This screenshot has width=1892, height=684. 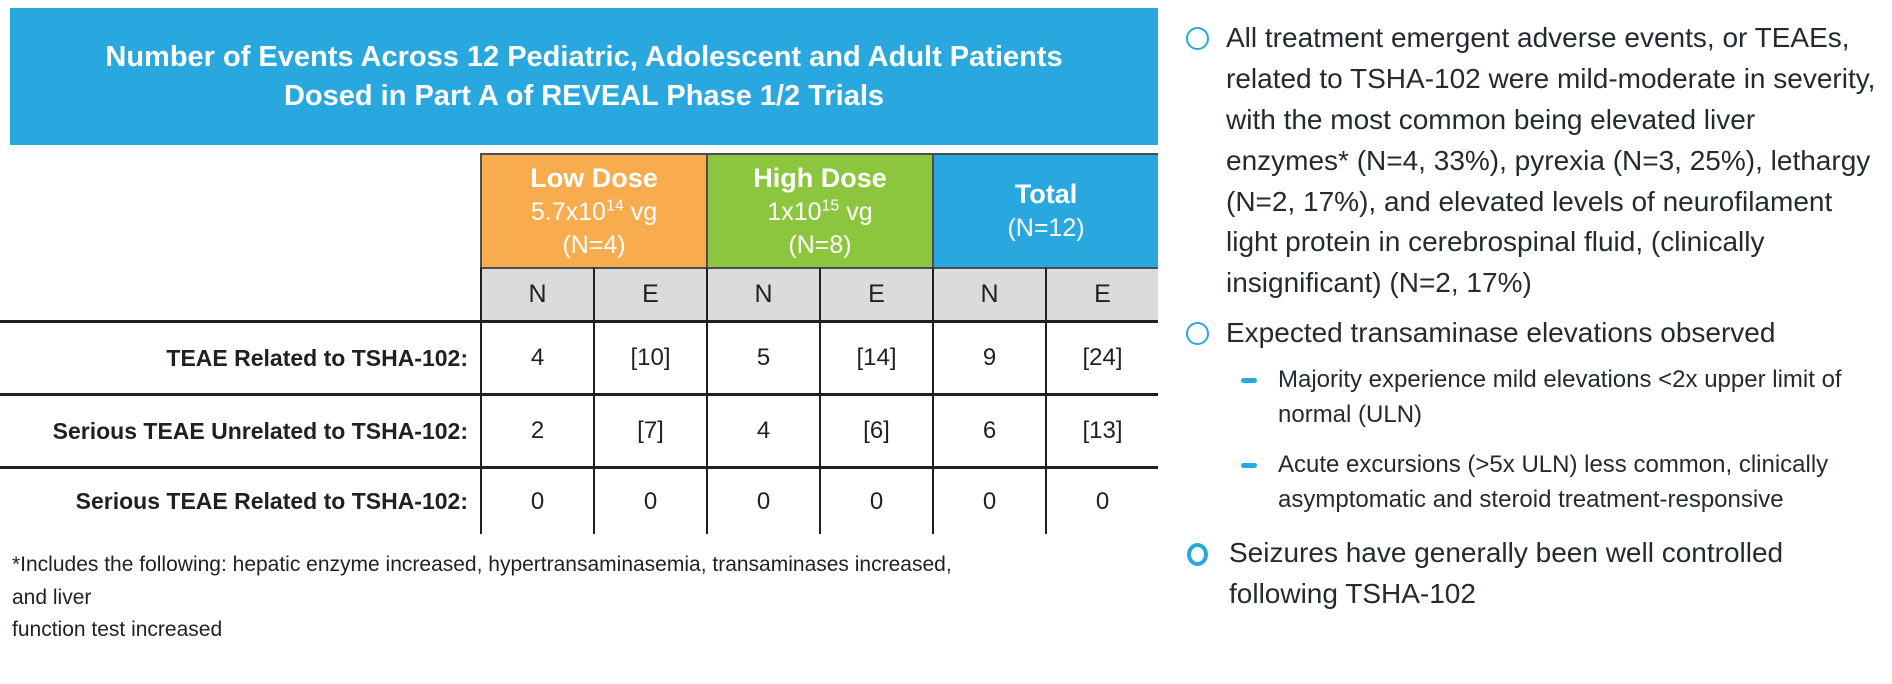 I want to click on total-label: Total, so click(x=1046, y=194).